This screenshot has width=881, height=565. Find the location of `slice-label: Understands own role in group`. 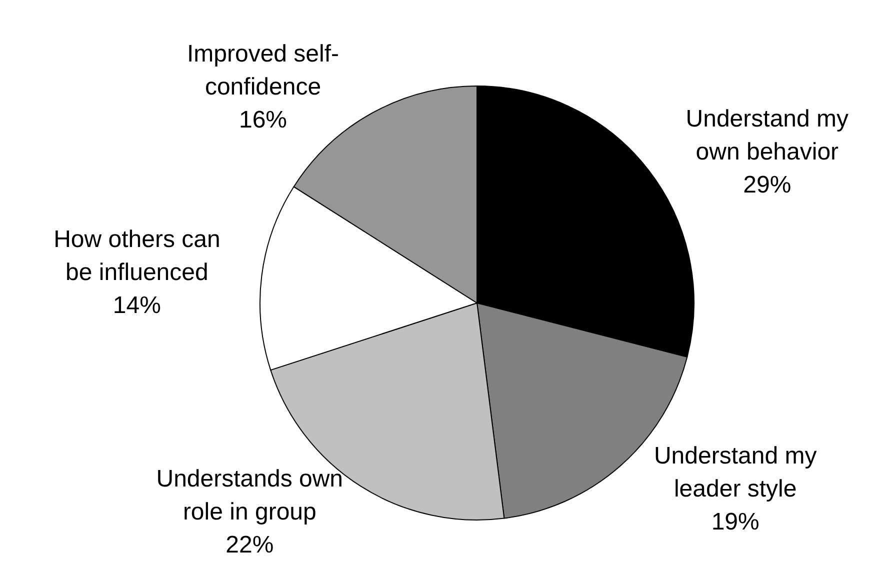

slice-label: Understands own role in group is located at coordinates (250, 495).